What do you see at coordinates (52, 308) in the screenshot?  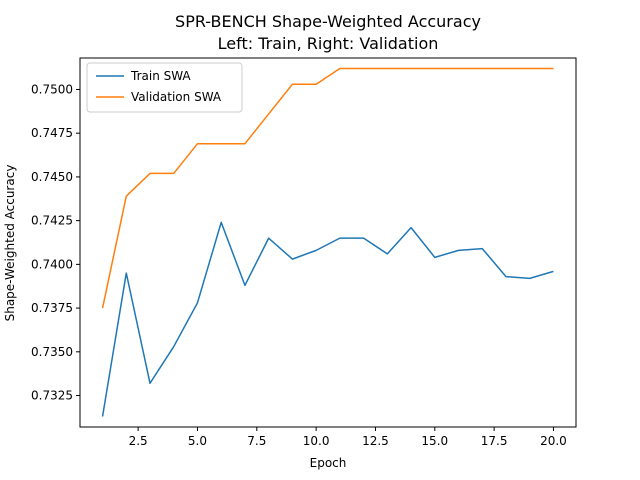 I see `y-tick-label: 0.7375` at bounding box center [52, 308].